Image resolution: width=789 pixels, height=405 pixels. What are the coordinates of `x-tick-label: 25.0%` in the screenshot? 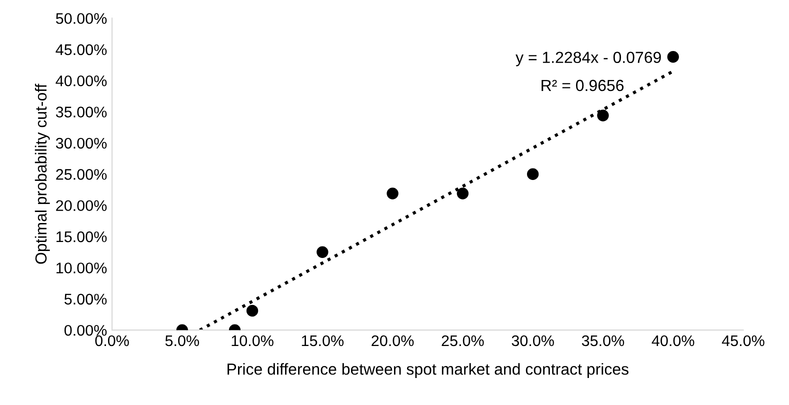 It's located at (463, 340).